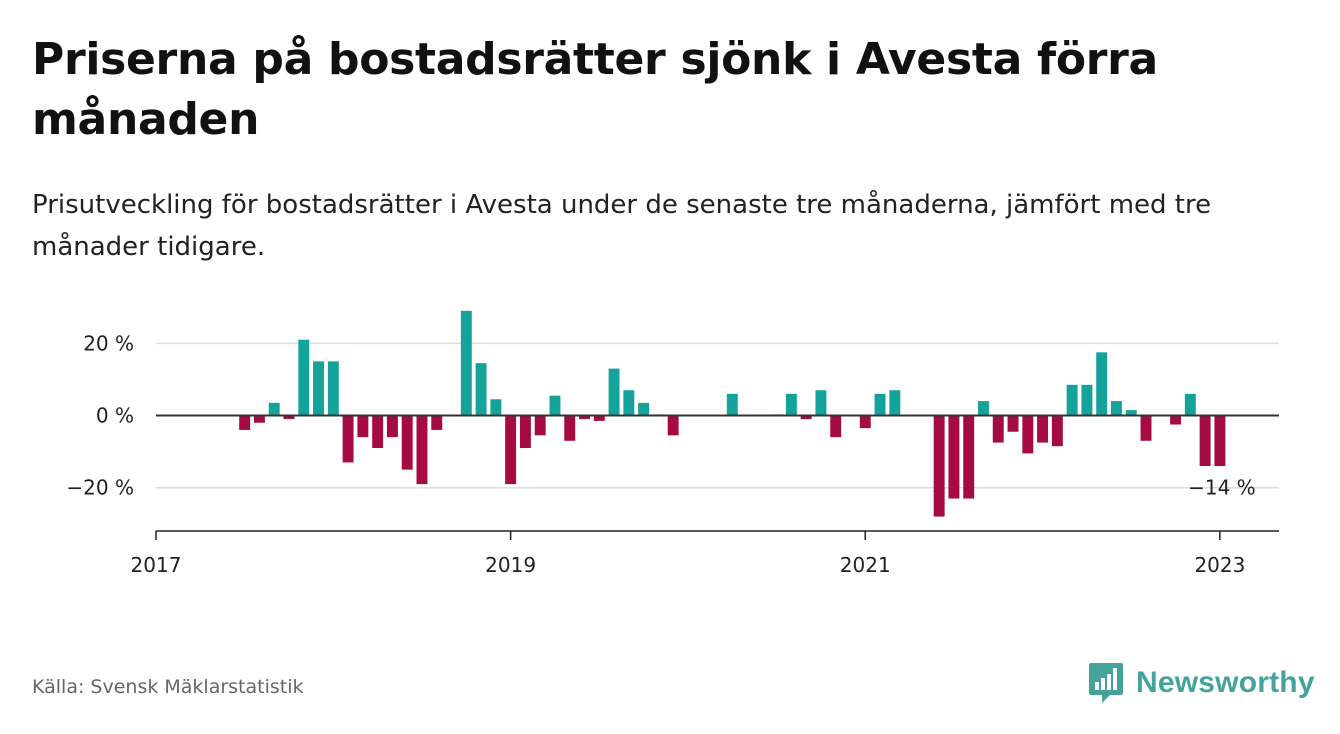 This screenshot has height=734, width=1340. Describe the element at coordinates (1222, 488) in the screenshot. I see `latest-value-label: −14 %` at that location.